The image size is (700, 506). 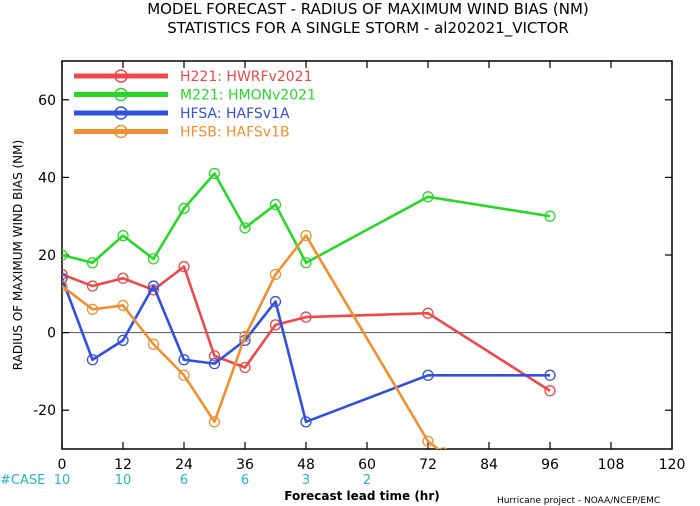 I want to click on series-line, so click(x=306, y=218).